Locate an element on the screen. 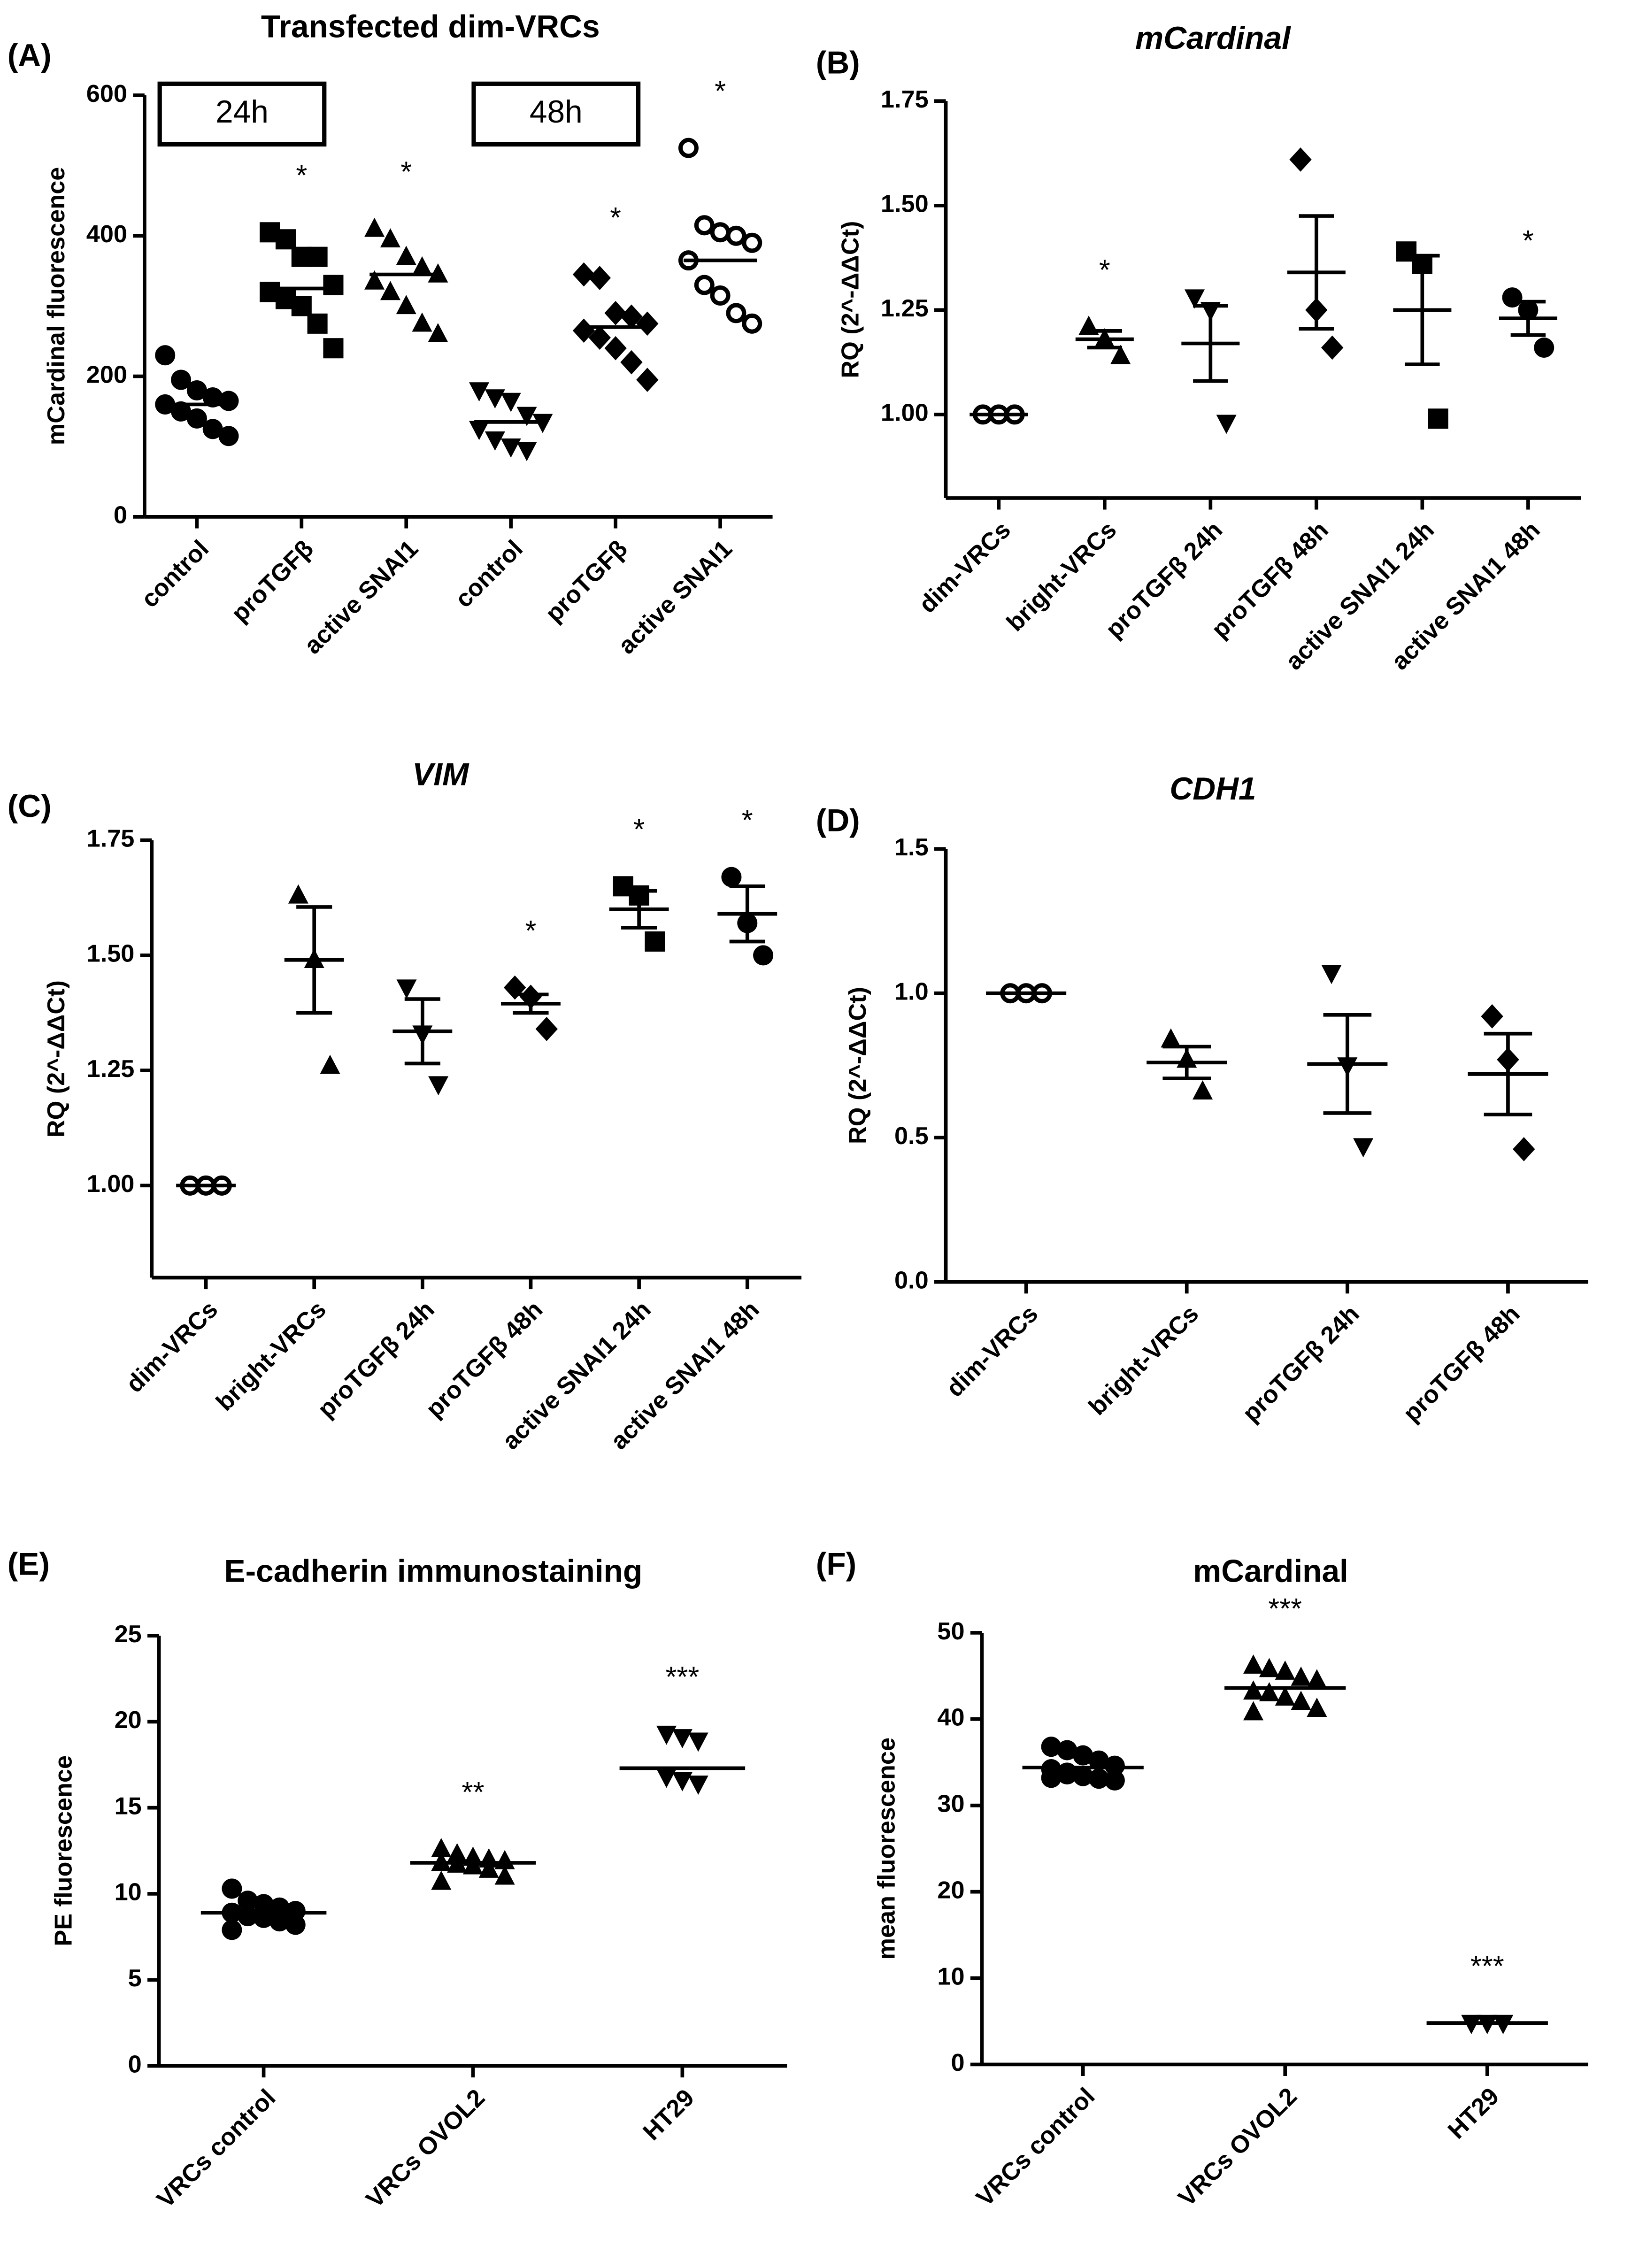  y-tick-label: 20 is located at coordinates (128, 1720).